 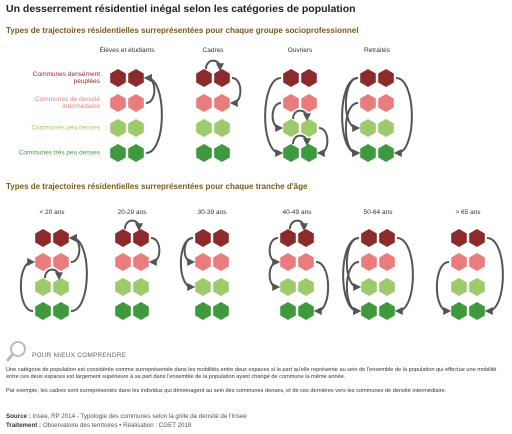 I want to click on row-label: Communes densément peuplées, so click(x=66, y=78).